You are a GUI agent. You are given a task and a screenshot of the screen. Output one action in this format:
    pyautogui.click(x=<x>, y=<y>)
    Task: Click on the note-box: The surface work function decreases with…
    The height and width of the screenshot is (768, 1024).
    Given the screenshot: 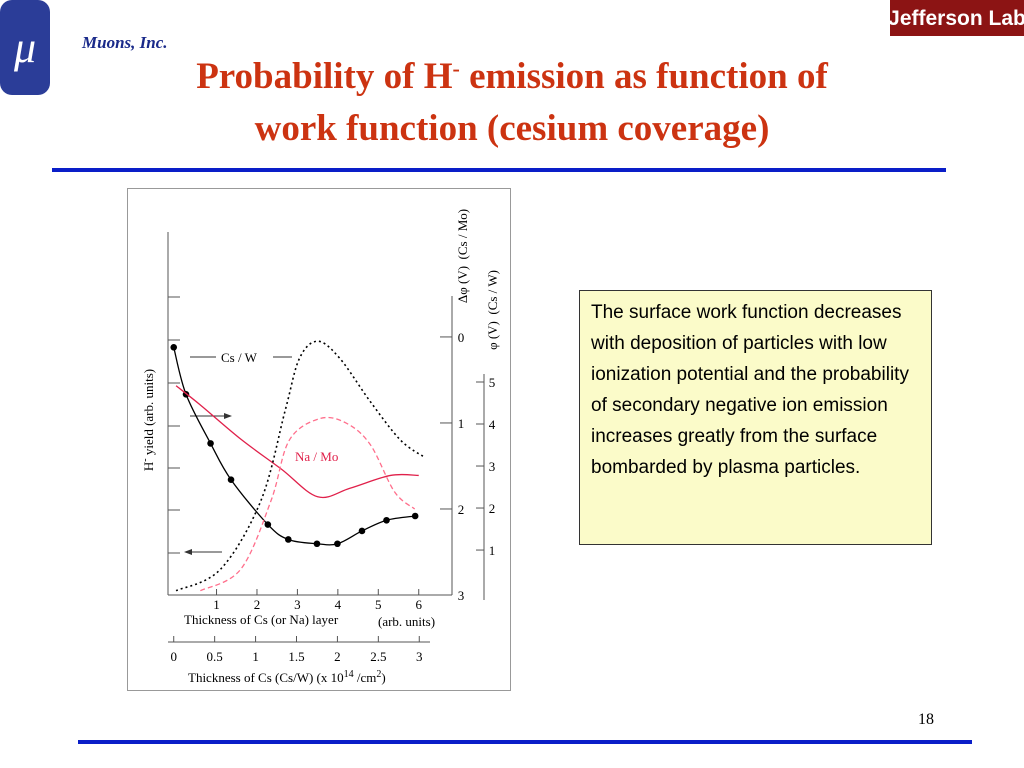 What is the action you would take?
    pyautogui.click(x=755, y=417)
    